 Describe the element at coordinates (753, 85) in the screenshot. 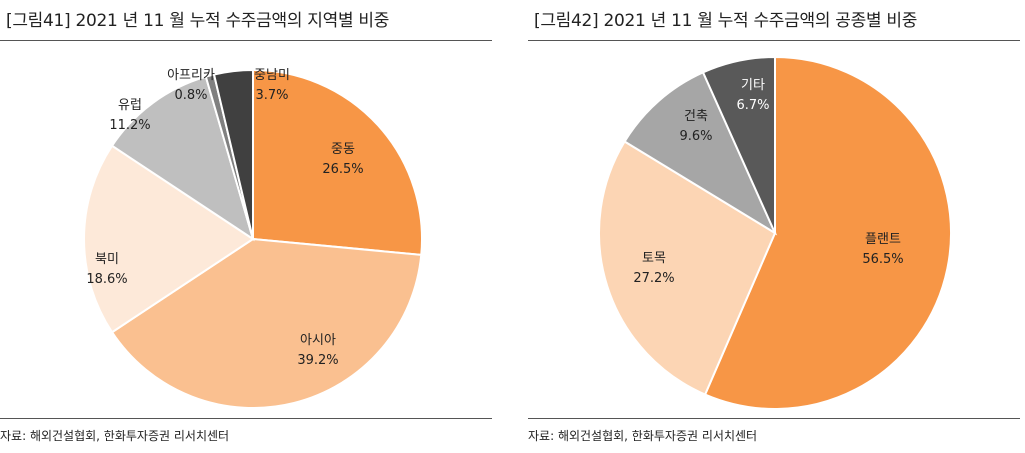

I see `slice-label: 기타` at that location.